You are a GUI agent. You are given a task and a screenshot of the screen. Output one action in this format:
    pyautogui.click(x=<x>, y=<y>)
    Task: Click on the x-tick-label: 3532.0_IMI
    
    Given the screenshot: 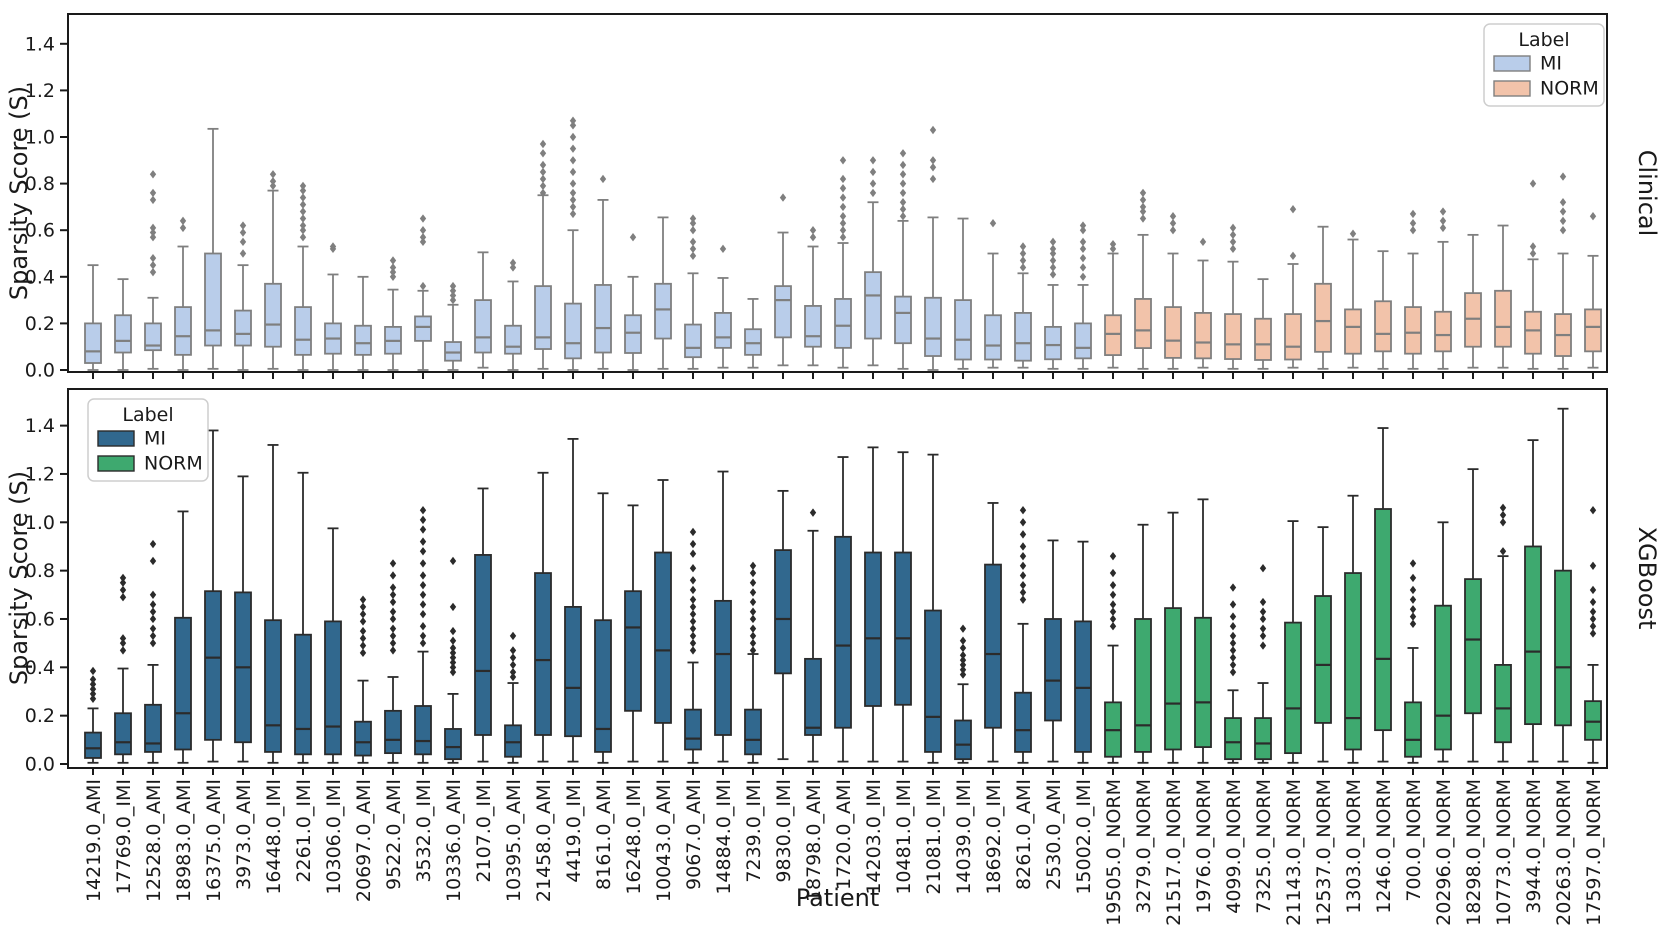 What is the action you would take?
    pyautogui.click(x=424, y=831)
    